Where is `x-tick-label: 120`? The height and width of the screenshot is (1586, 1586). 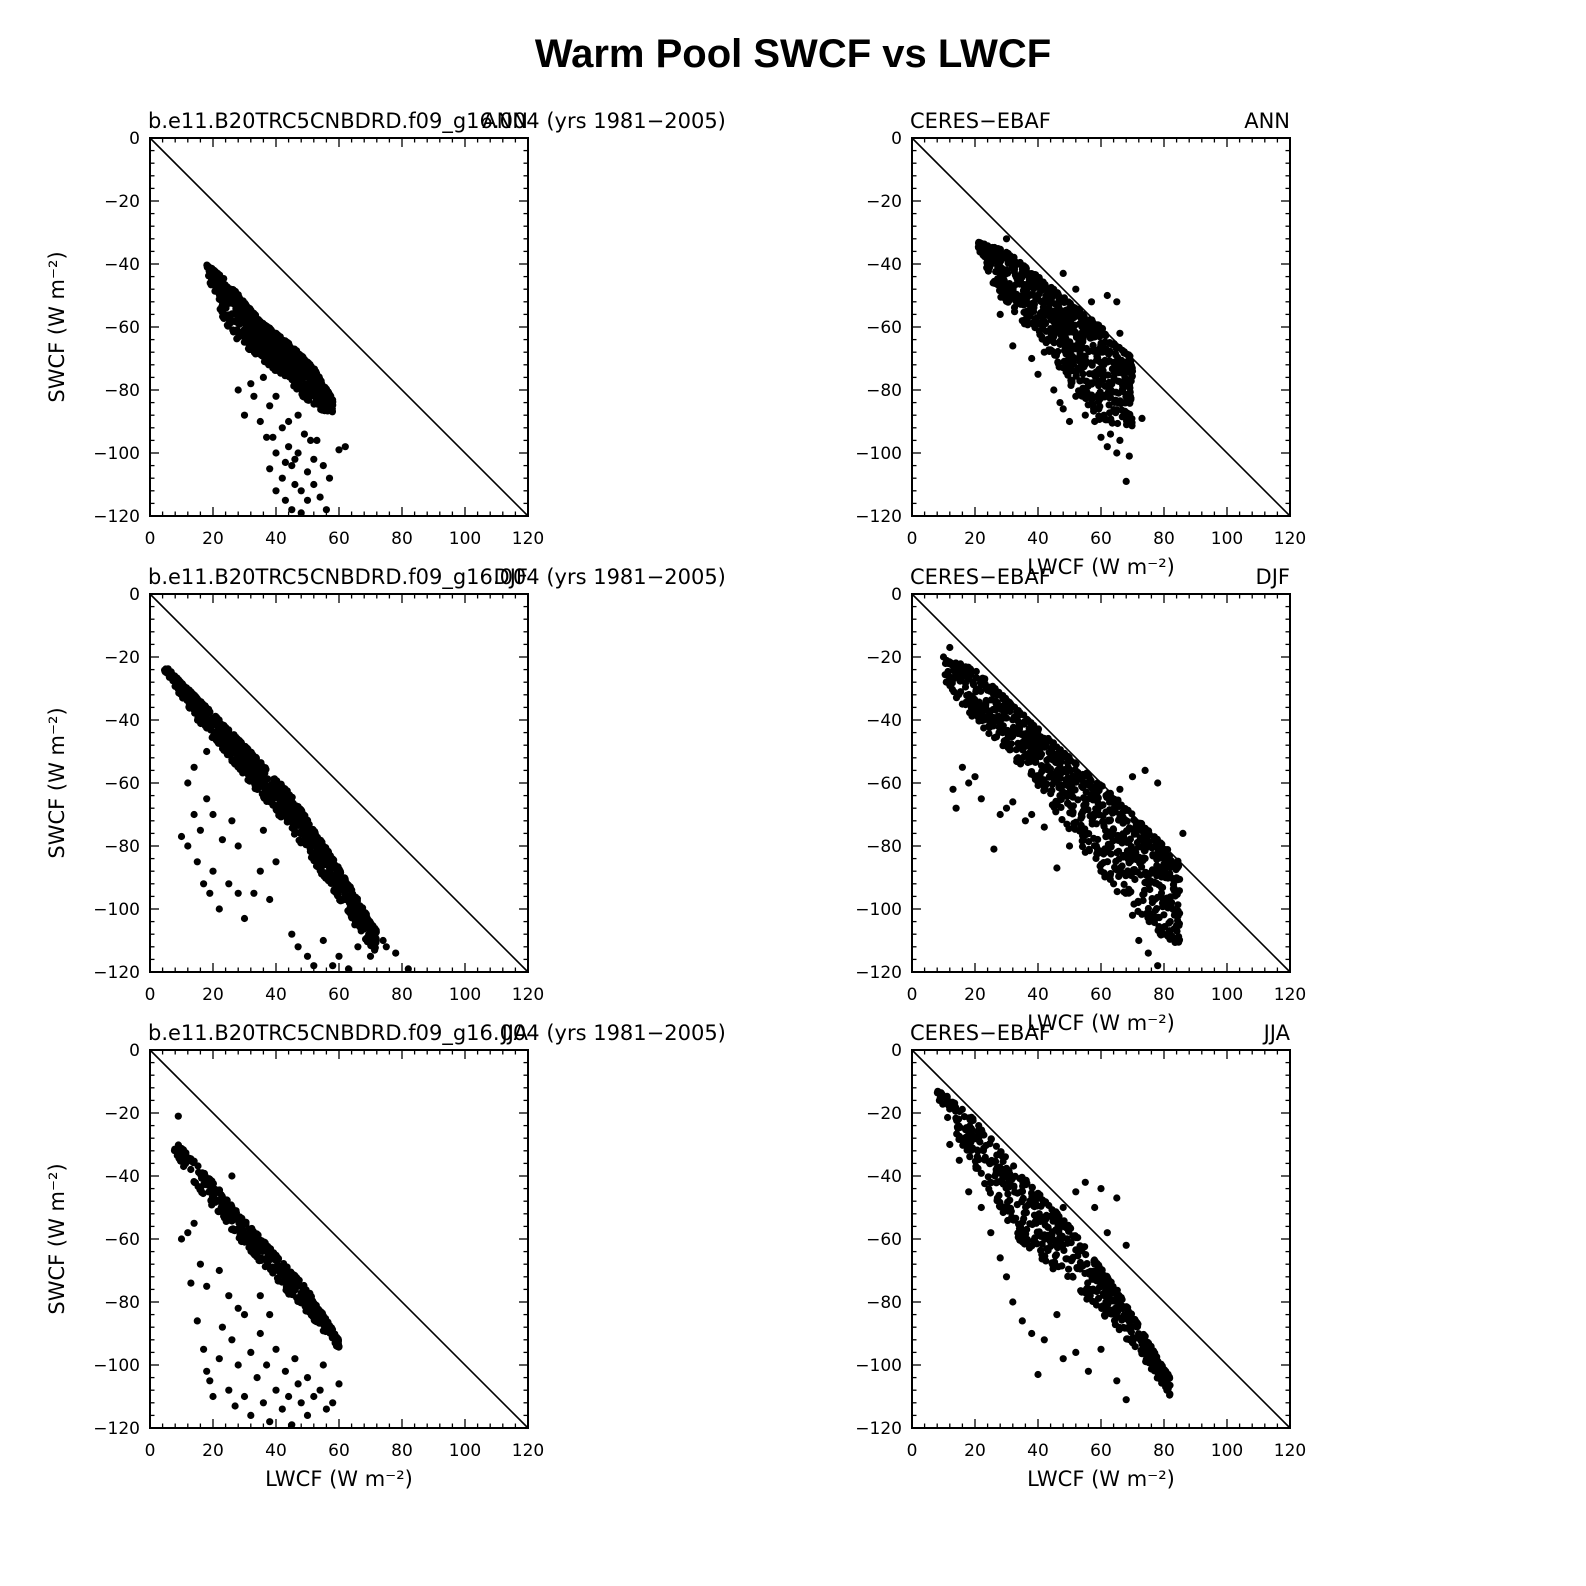 x-tick-label: 120 is located at coordinates (528, 1451).